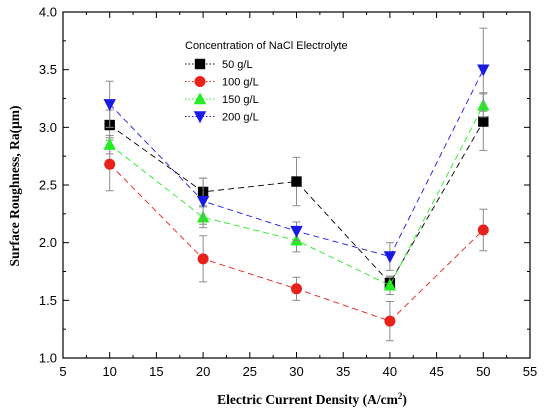 Image resolution: width=550 pixels, height=411 pixels. Describe the element at coordinates (240, 83) in the screenshot. I see `legend-label: 100 g/L` at that location.